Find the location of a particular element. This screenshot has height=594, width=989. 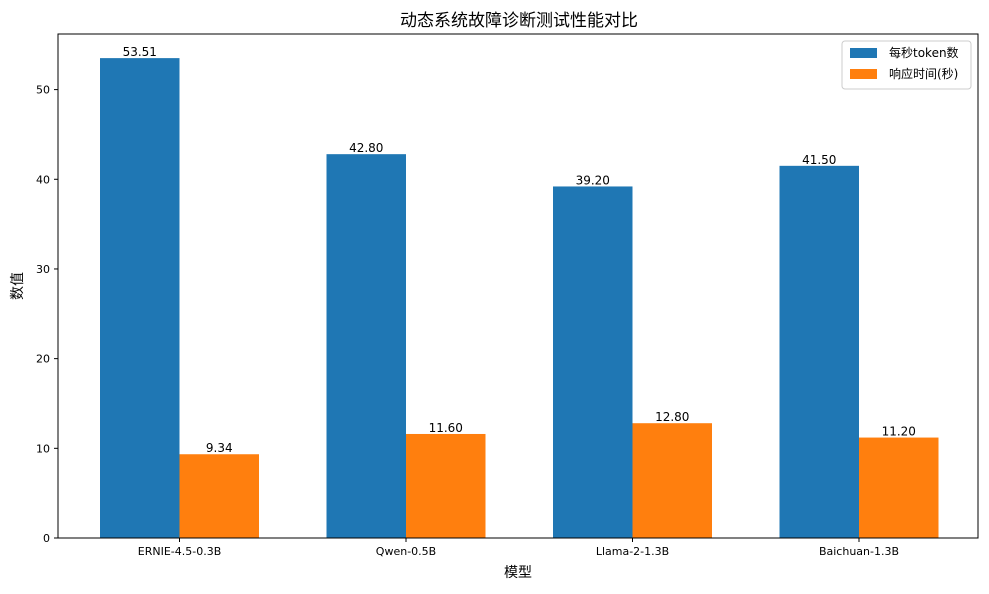

y-axis: 0 10 20 30 40 50 is located at coordinates (47, 314).